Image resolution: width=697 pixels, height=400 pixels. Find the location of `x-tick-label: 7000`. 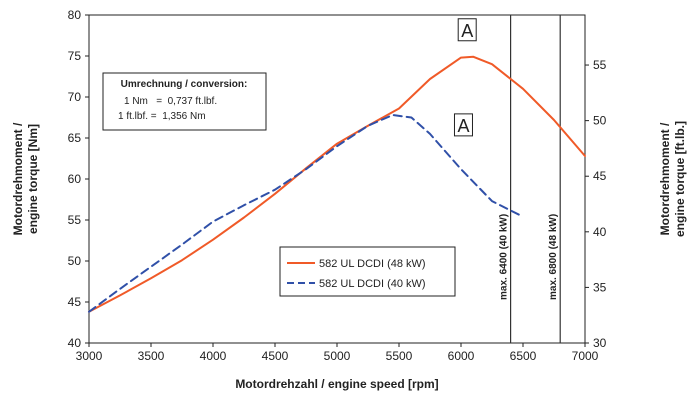

x-tick-label: 7000 is located at coordinates (585, 356).